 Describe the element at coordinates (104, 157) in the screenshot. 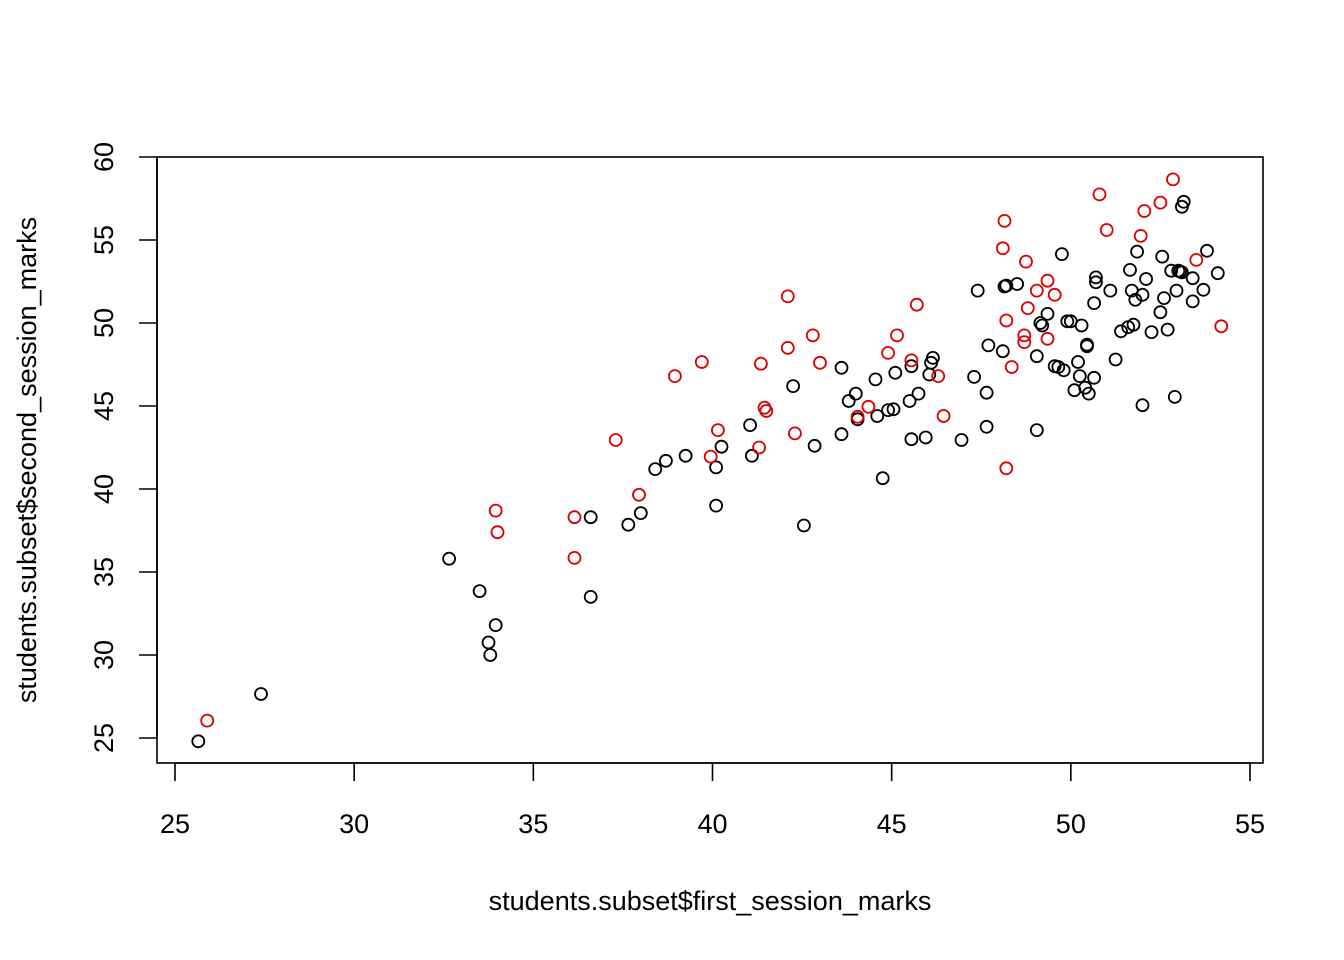

I see `y-tick-label: 60` at that location.